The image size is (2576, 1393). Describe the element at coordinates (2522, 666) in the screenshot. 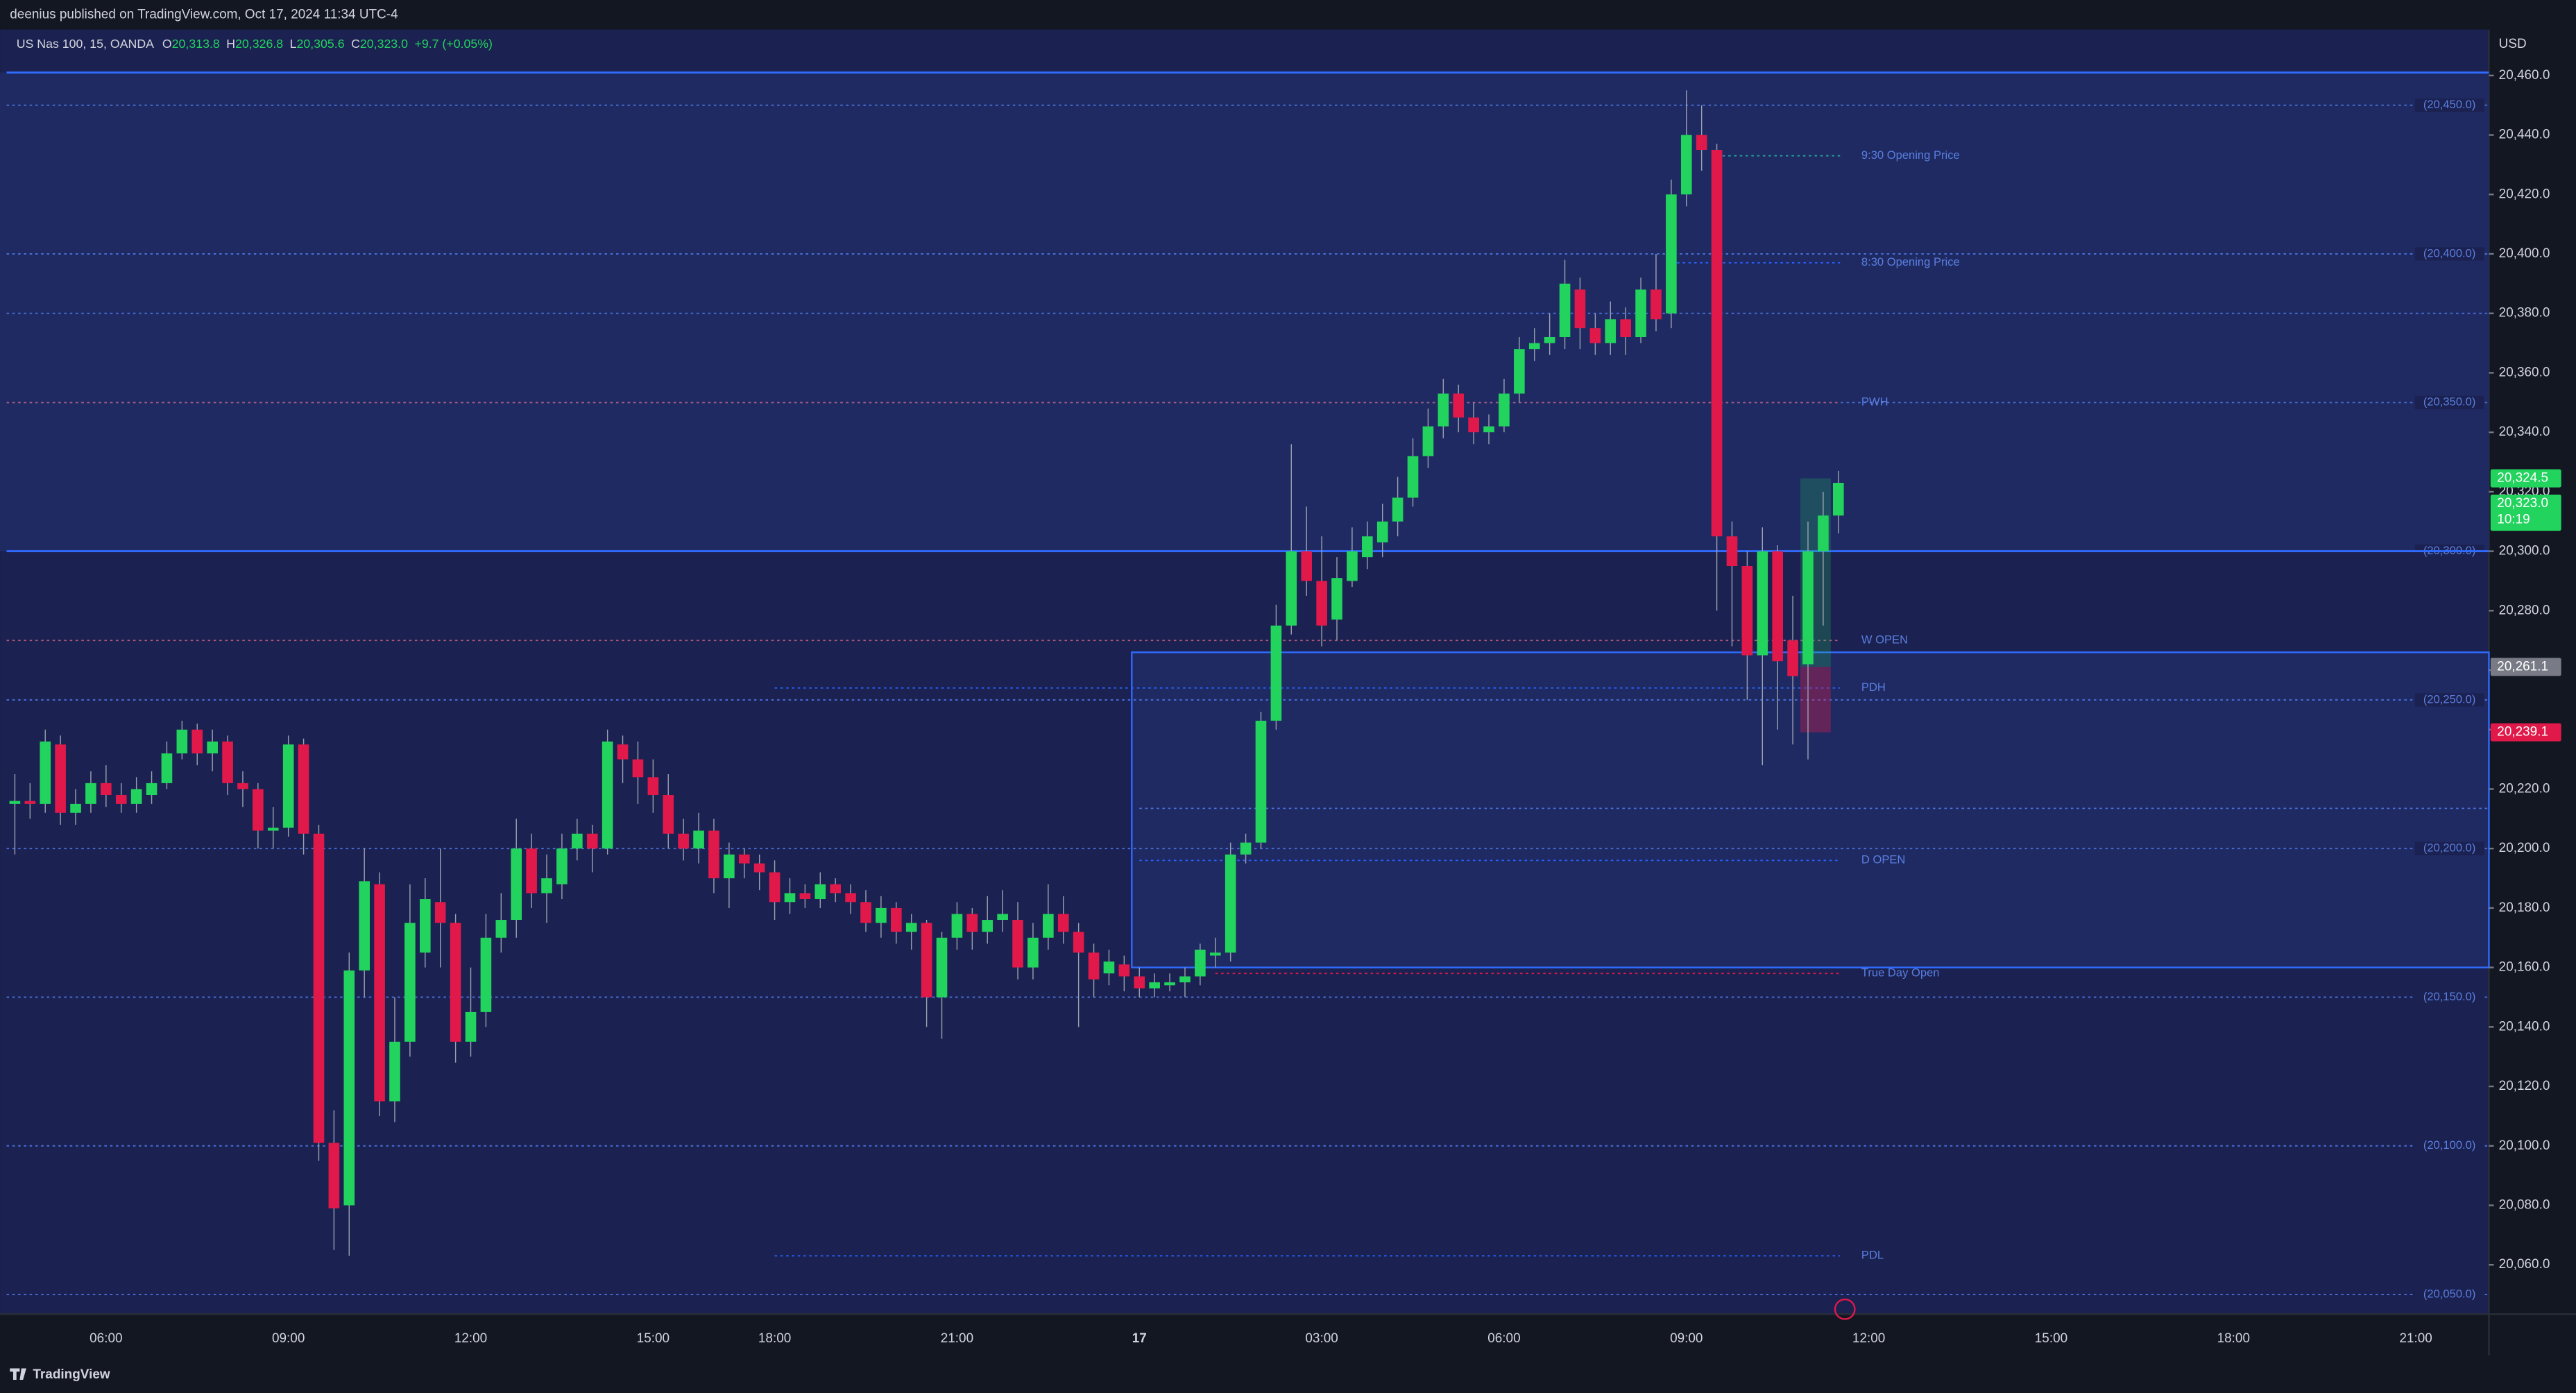

I see `price-badge-label: 20,261.1` at that location.